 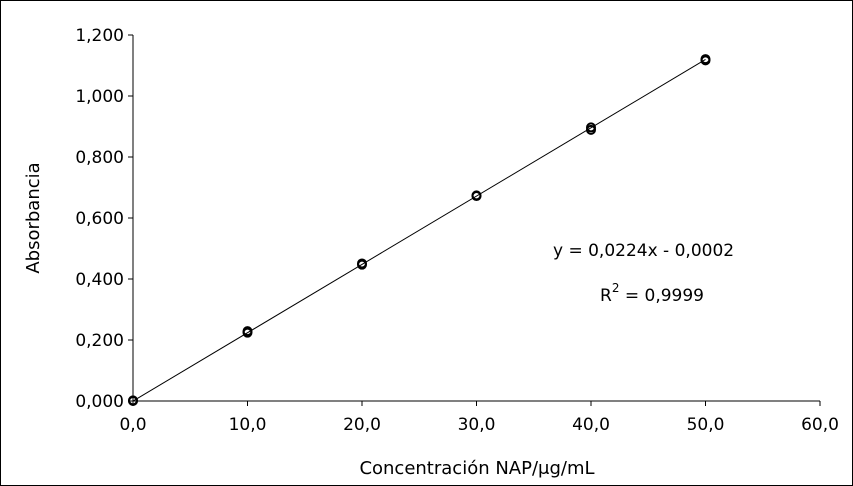 I want to click on x-tick-label: 30,0, so click(x=477, y=425).